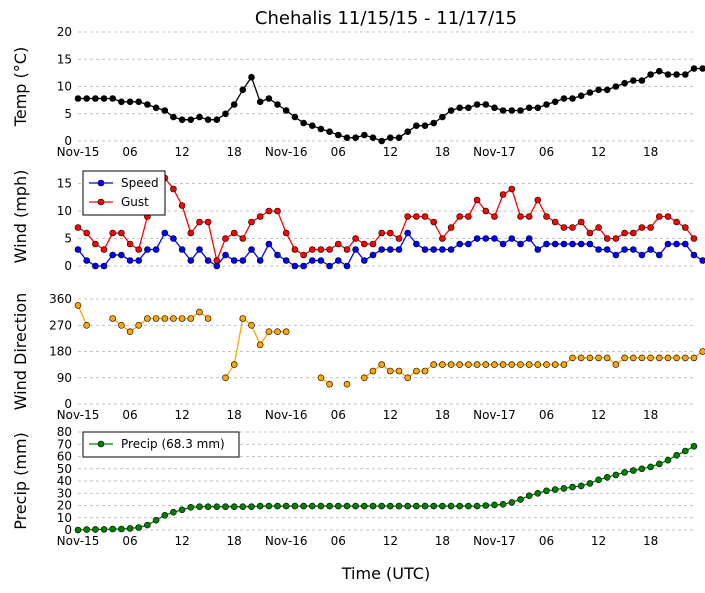  I want to click on x-tick-label: Nov-15, so click(78, 152).